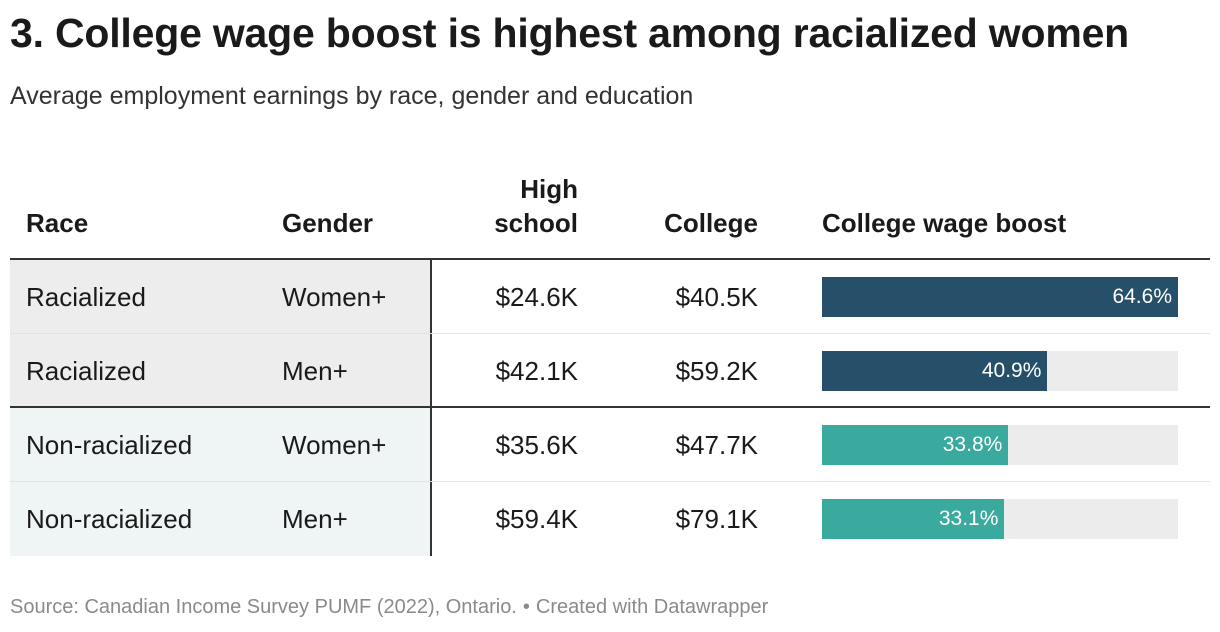 The height and width of the screenshot is (632, 1220). What do you see at coordinates (610, 297) in the screenshot?
I see `table-row: Racialized Women+ $24.6K $40.5K 64.6%` at bounding box center [610, 297].